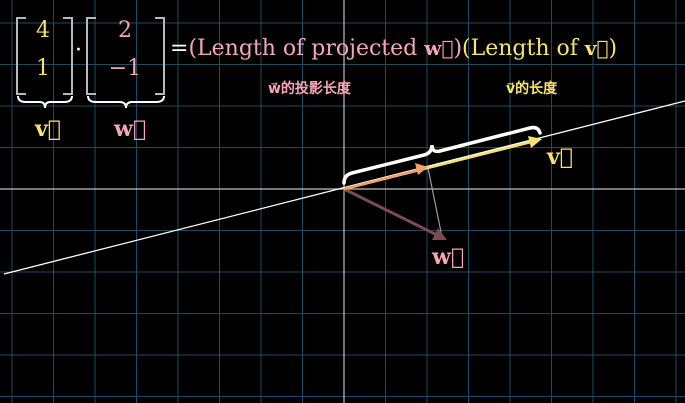  What do you see at coordinates (390, 212) in the screenshot?
I see `w-vector` at bounding box center [390, 212].